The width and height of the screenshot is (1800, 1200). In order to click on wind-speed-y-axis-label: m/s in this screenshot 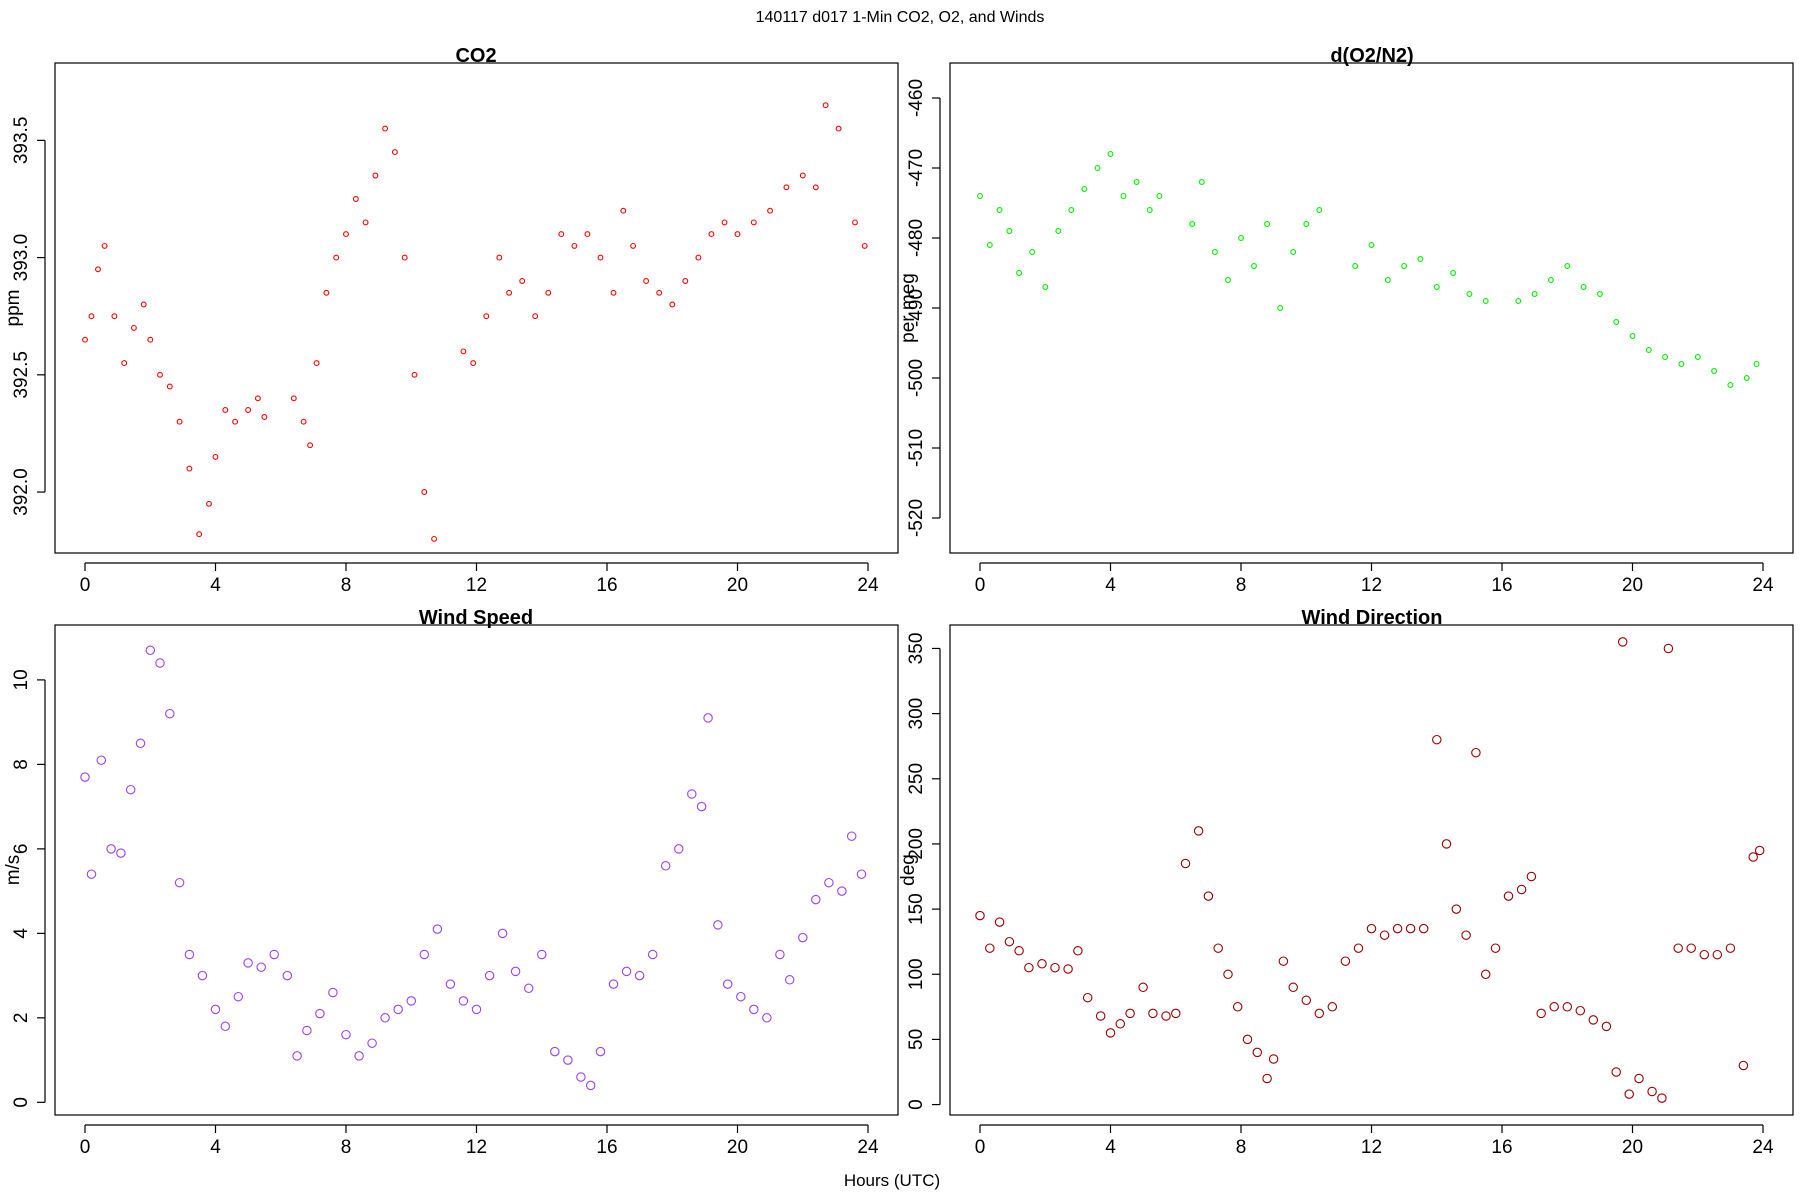, I will do `click(13, 870)`.